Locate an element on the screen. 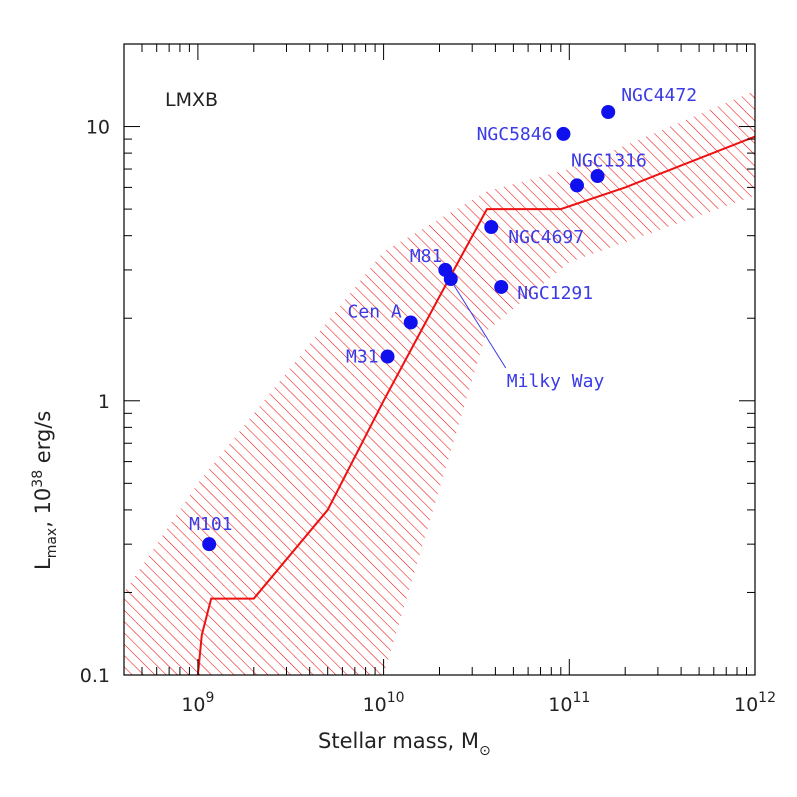 Image resolution: width=797 pixels, height=797 pixels. y-axis-title-sup: 38 is located at coordinates (38, 479).